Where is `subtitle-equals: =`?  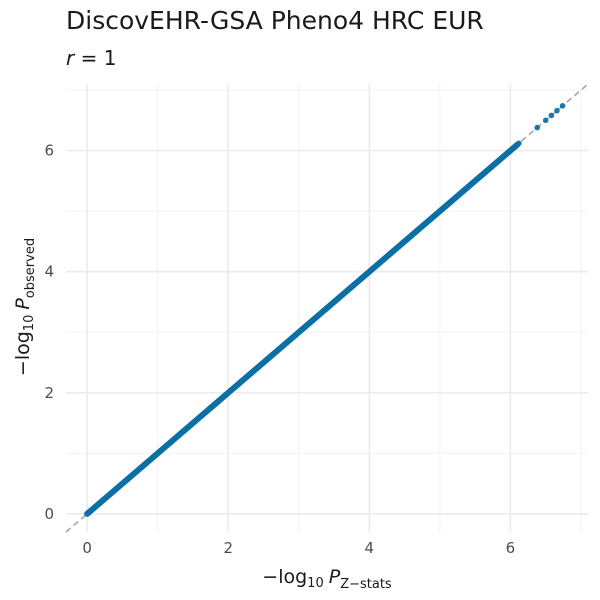
subtitle-equals: = is located at coordinates (89, 58).